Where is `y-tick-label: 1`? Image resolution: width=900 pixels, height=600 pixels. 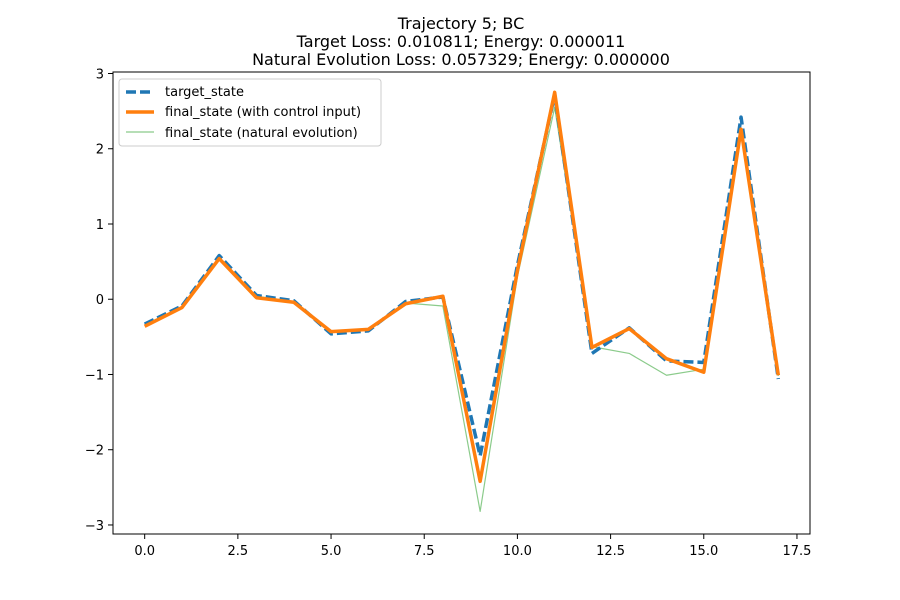 y-tick-label: 1 is located at coordinates (100, 225).